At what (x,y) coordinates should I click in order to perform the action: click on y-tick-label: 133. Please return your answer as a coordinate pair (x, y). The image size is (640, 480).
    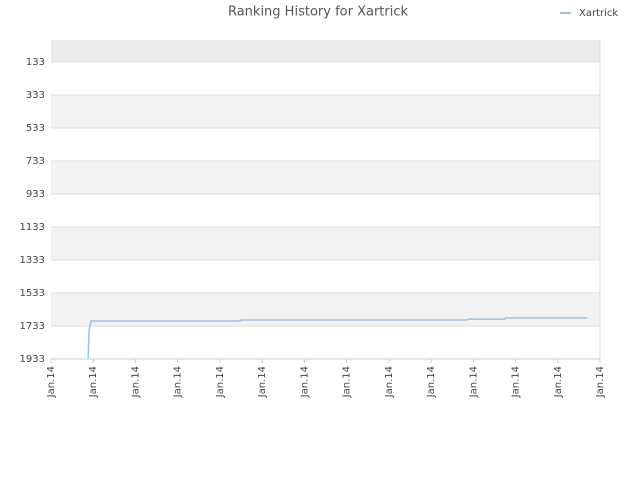
    Looking at the image, I should click on (35, 62).